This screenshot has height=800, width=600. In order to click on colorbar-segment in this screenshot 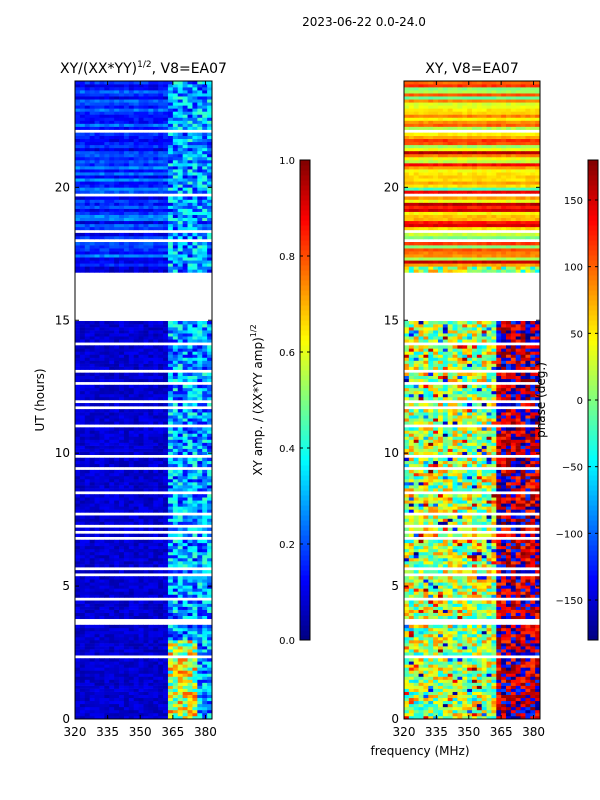, I will do `click(305, 508)`.